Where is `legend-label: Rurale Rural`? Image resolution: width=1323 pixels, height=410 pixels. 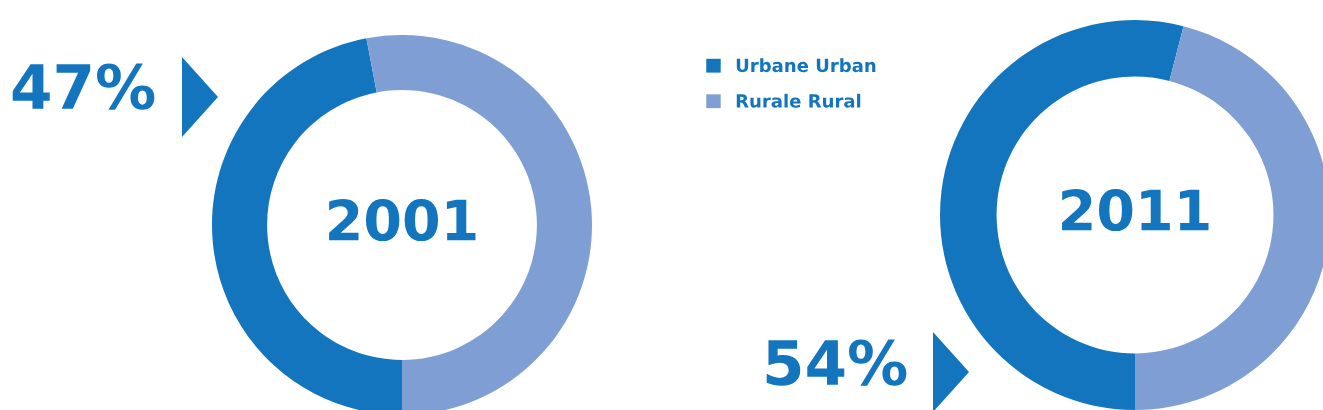 legend-label: Rurale Rural is located at coordinates (798, 100).